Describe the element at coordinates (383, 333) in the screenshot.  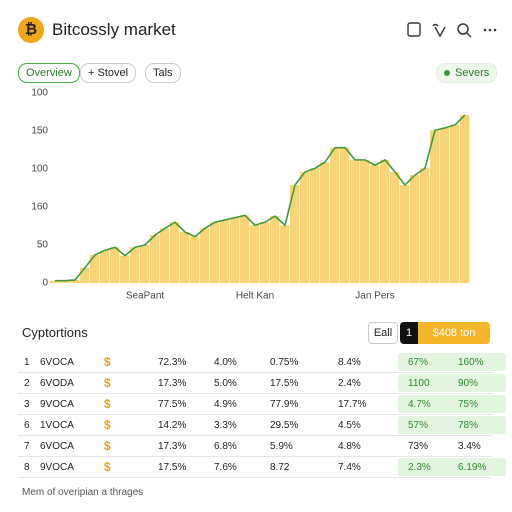
I see `button: Eall` at that location.